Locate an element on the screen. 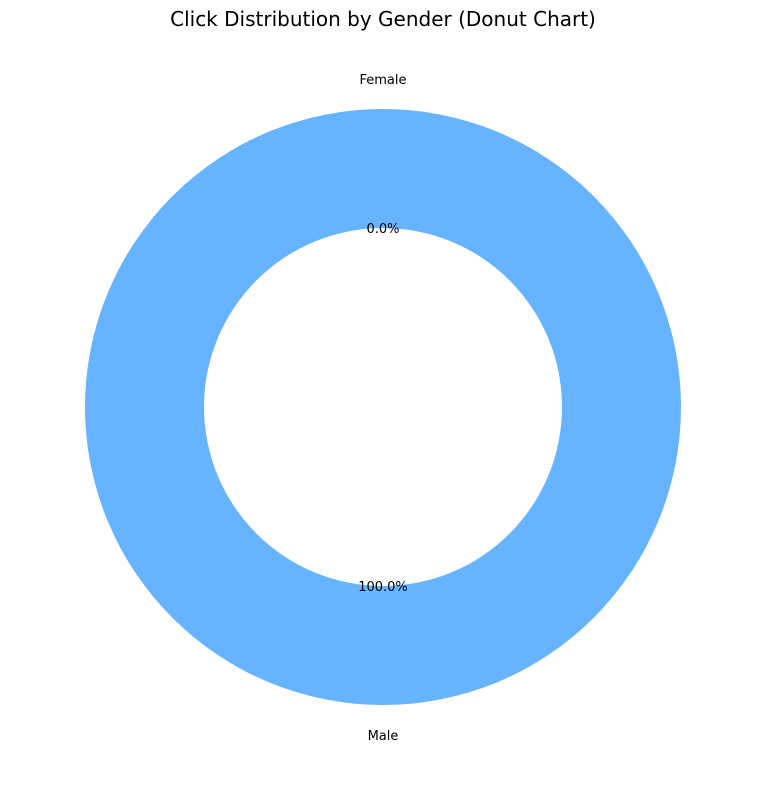 Image resolution: width=765 pixels, height=790 pixels. percent-label-female: 0.0% is located at coordinates (382, 229).